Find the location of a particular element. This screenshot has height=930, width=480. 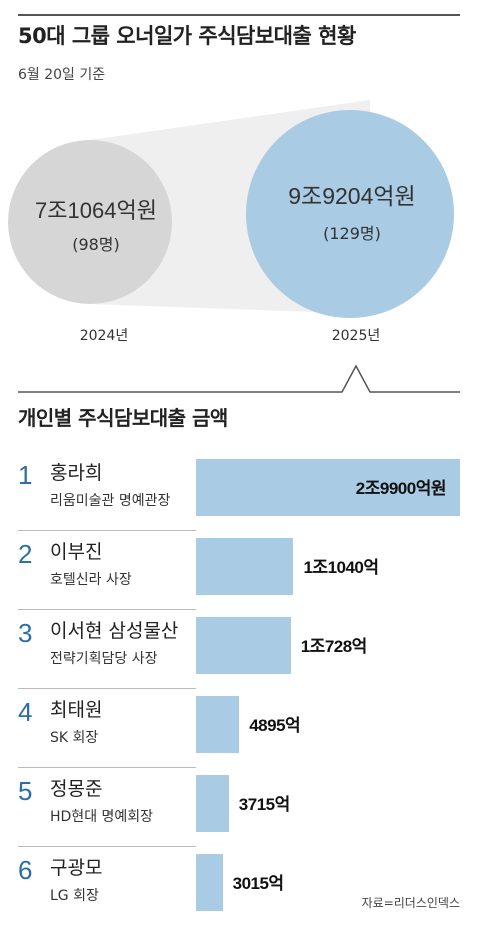

bar-value-label: 2조9900억원 is located at coordinates (401, 488).